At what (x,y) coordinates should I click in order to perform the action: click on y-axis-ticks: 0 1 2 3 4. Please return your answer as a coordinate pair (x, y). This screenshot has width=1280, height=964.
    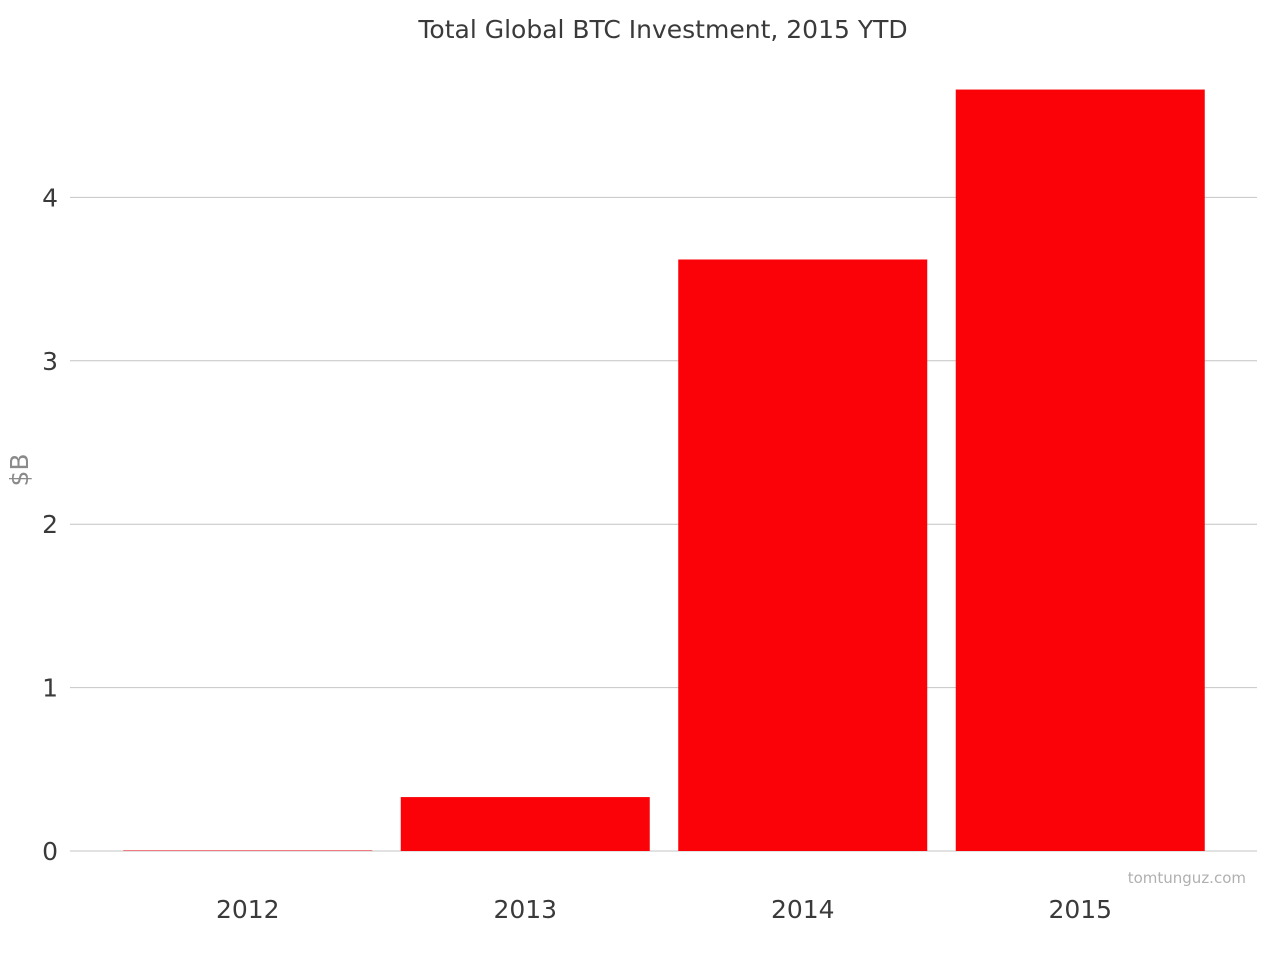
    Looking at the image, I should click on (50, 524).